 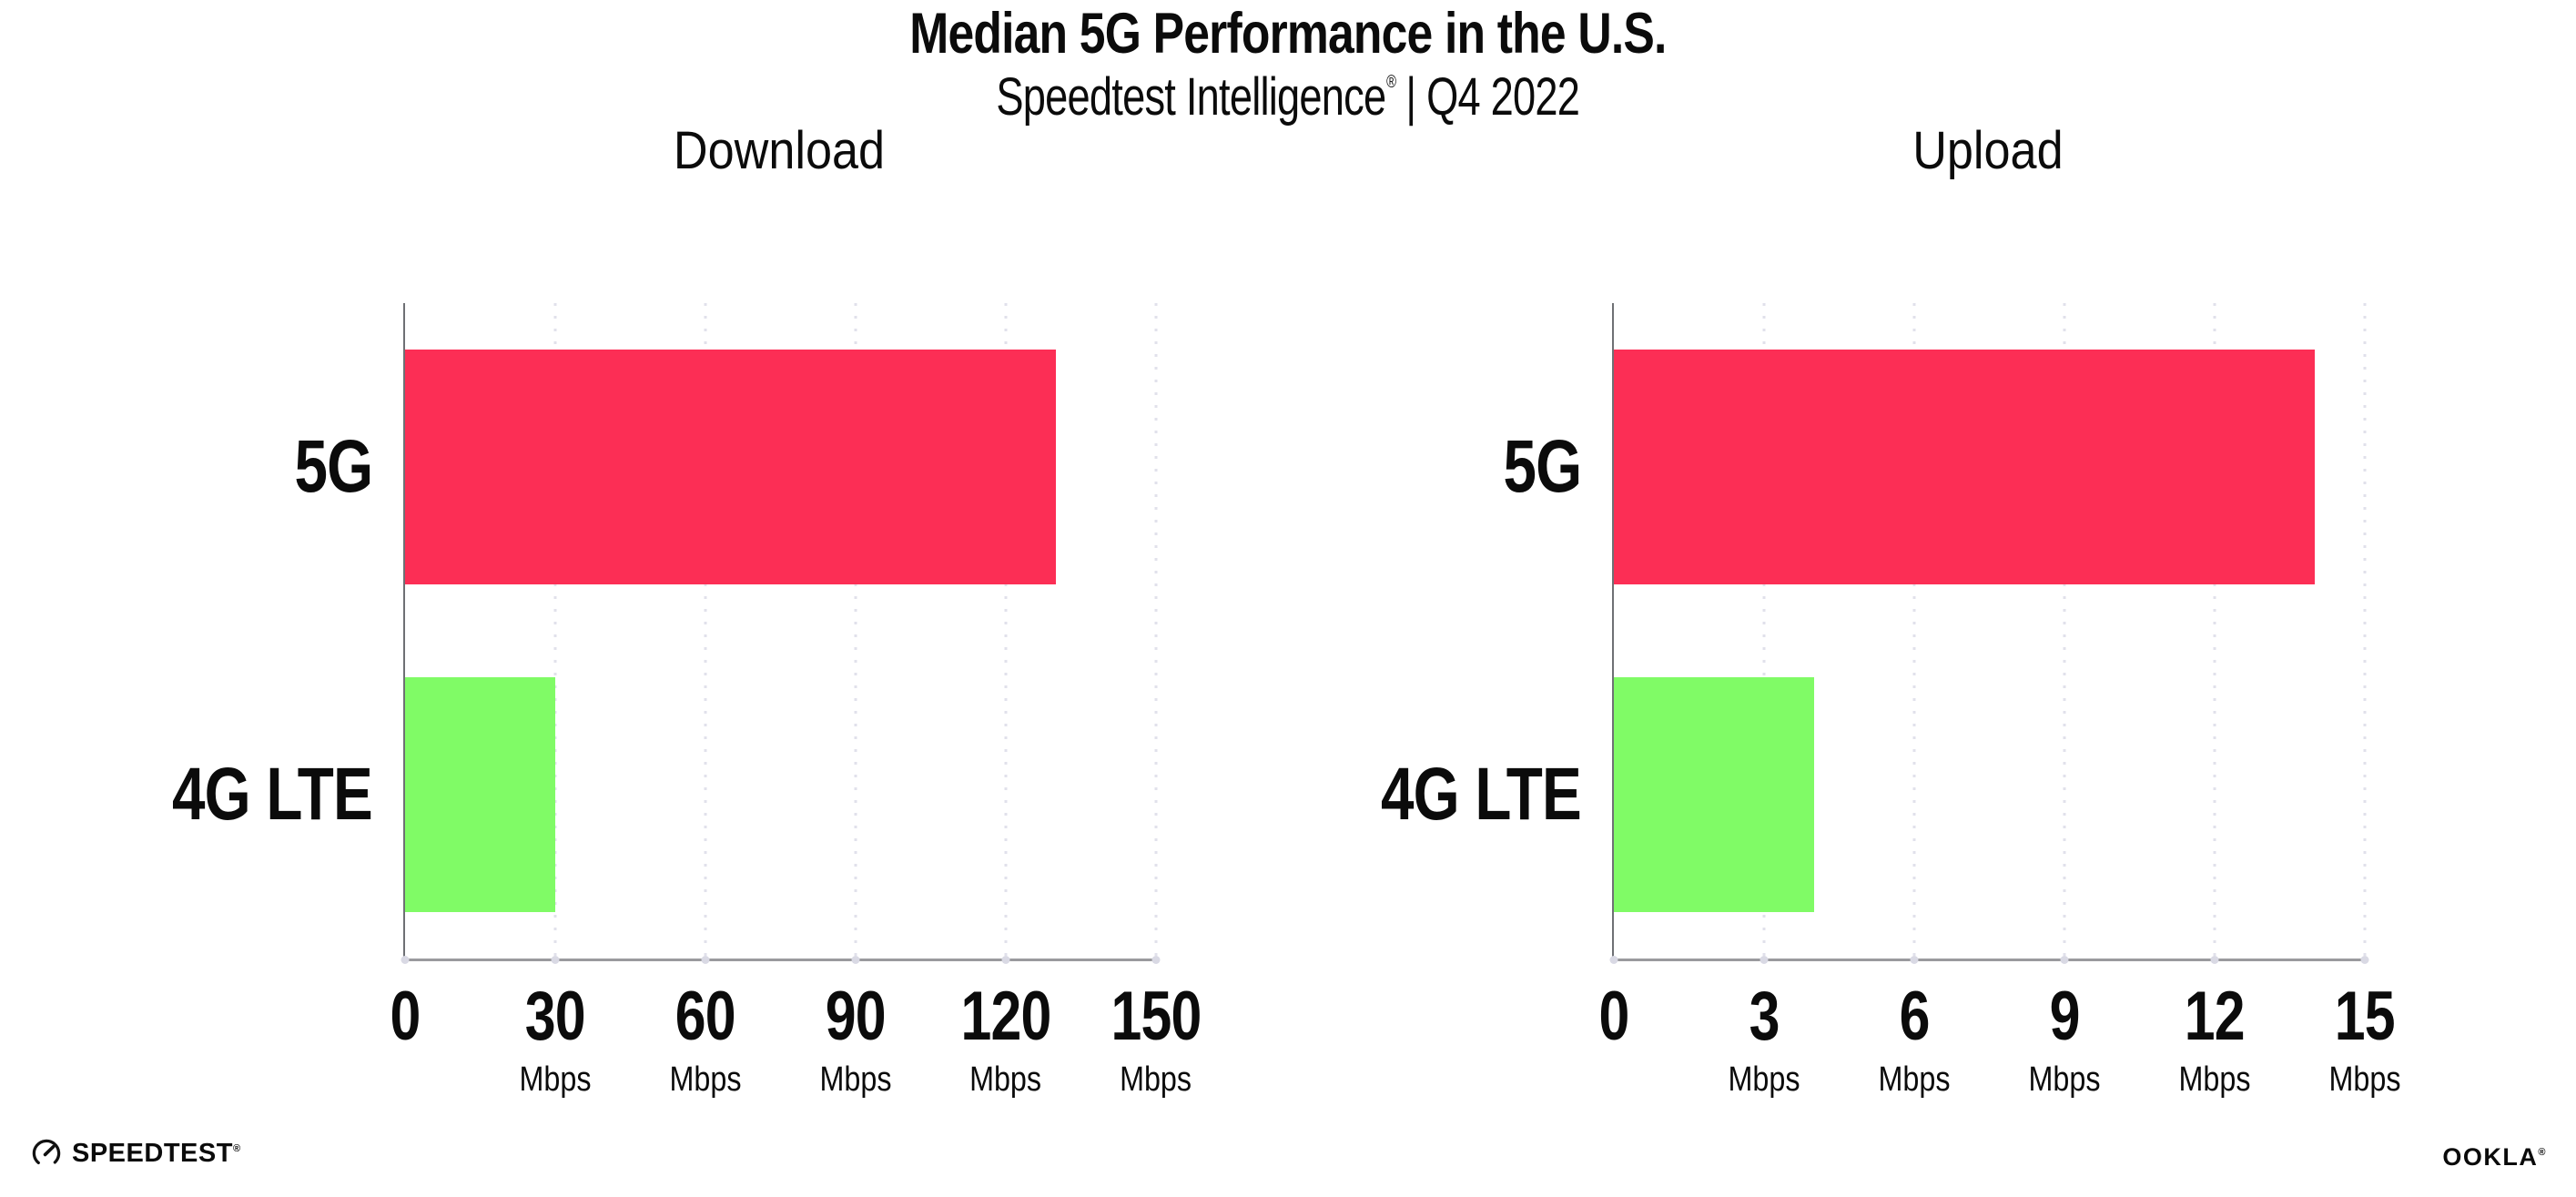 I want to click on tick-value: 30, so click(x=555, y=1017).